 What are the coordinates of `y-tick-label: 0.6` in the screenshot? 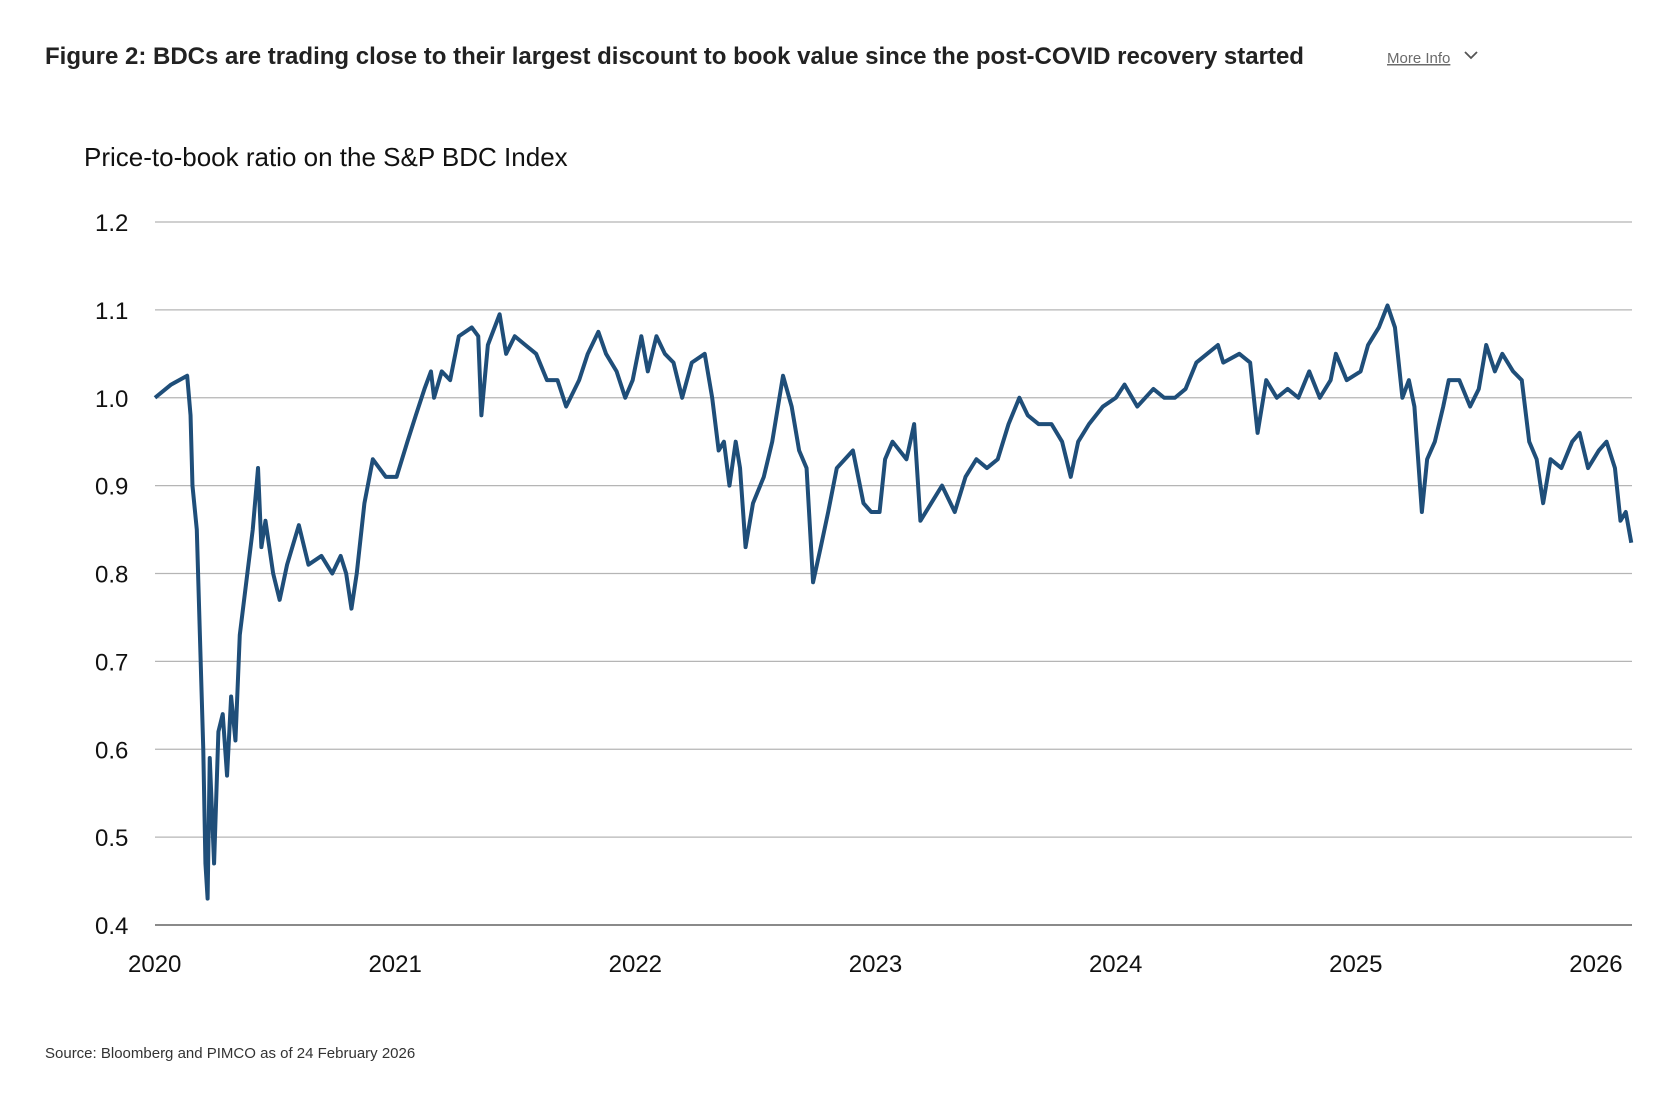 It's located at (111, 750).